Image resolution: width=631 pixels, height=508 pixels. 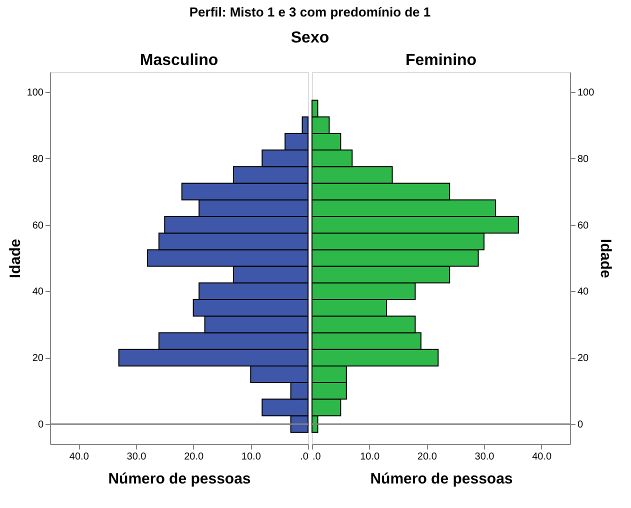 I want to click on text: Perfil: Misto 1 e 3 com predomínio de 1, so click(x=310, y=12).